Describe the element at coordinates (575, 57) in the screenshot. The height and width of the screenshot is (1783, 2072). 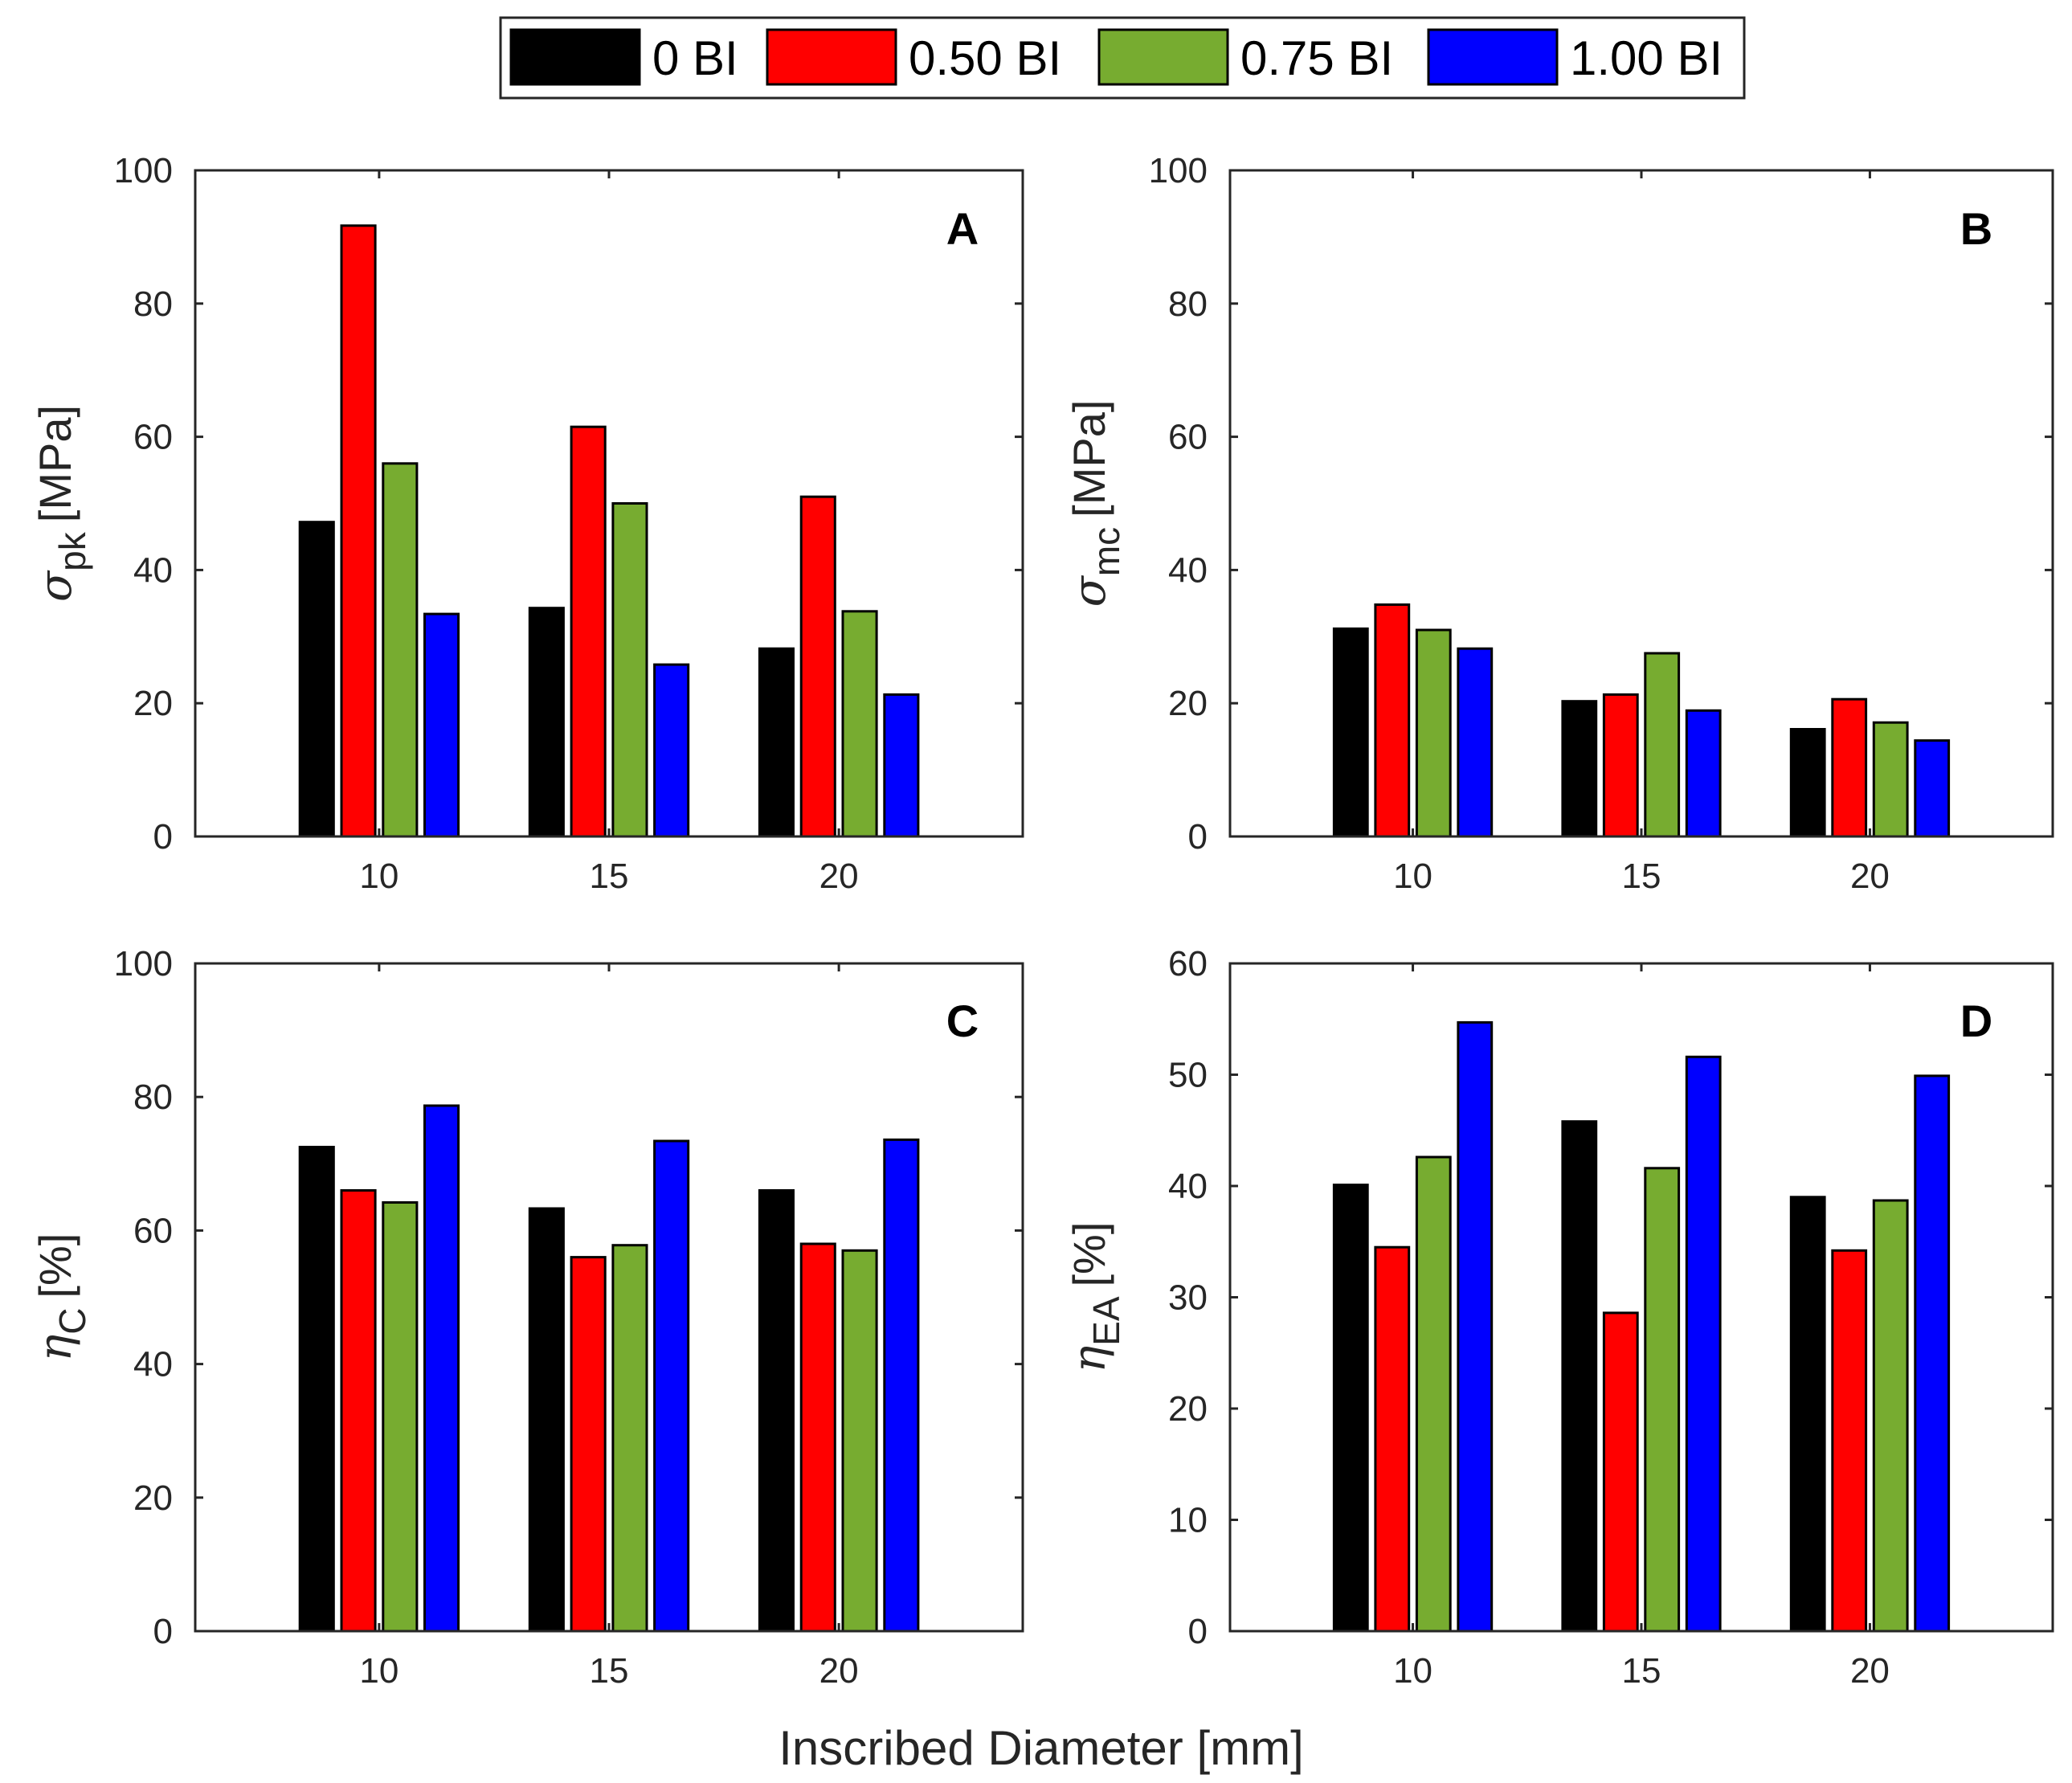
I see `legend-swatch-0-bi` at that location.